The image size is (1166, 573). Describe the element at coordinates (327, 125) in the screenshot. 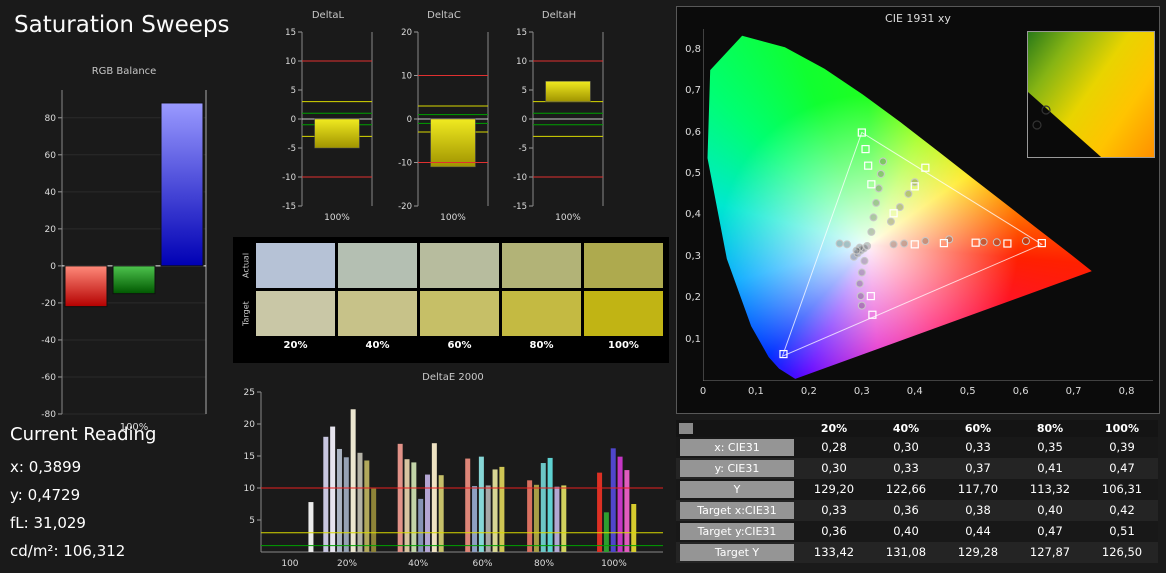

I see `delta-svg-0: 15 10 5 0 -5 -10 -15 100%` at that location.